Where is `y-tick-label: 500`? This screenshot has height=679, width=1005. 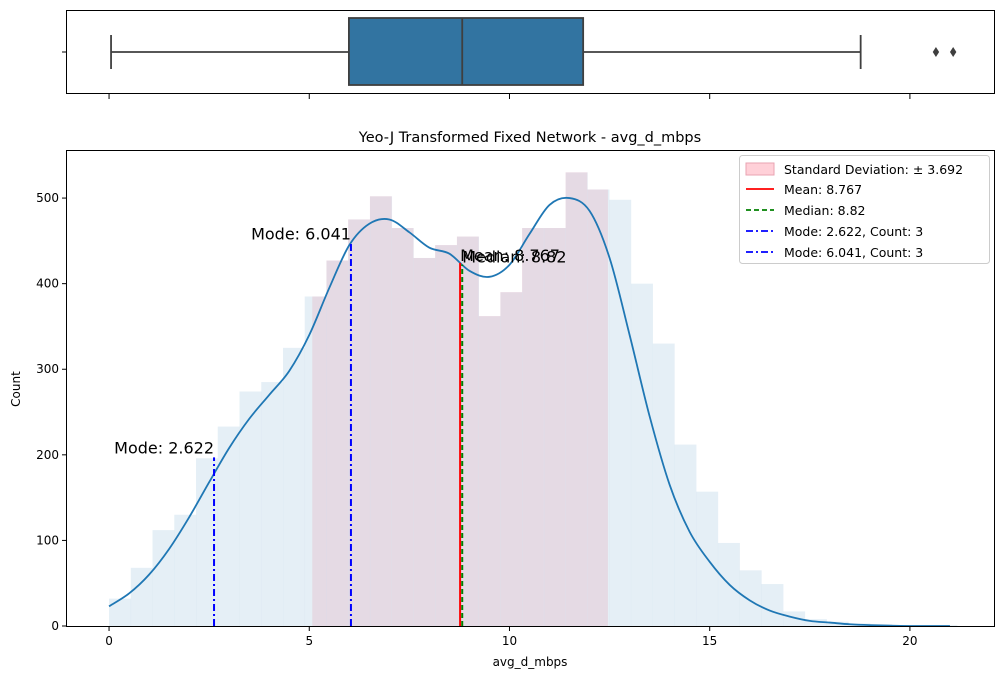
y-tick-label: 500 is located at coordinates (47, 198).